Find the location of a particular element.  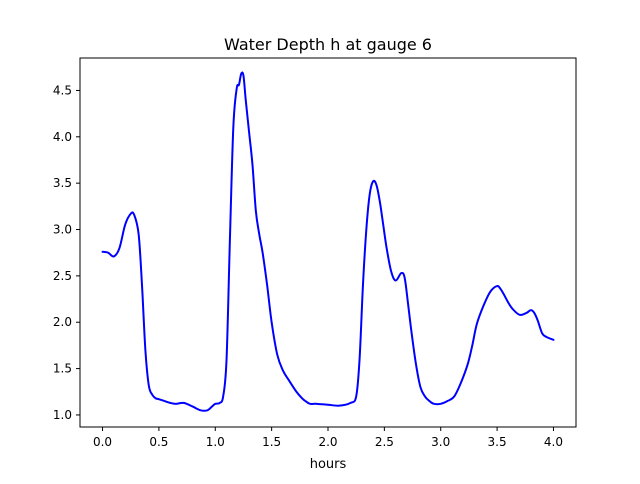

y-tick-label: 2.5 is located at coordinates (62, 276).